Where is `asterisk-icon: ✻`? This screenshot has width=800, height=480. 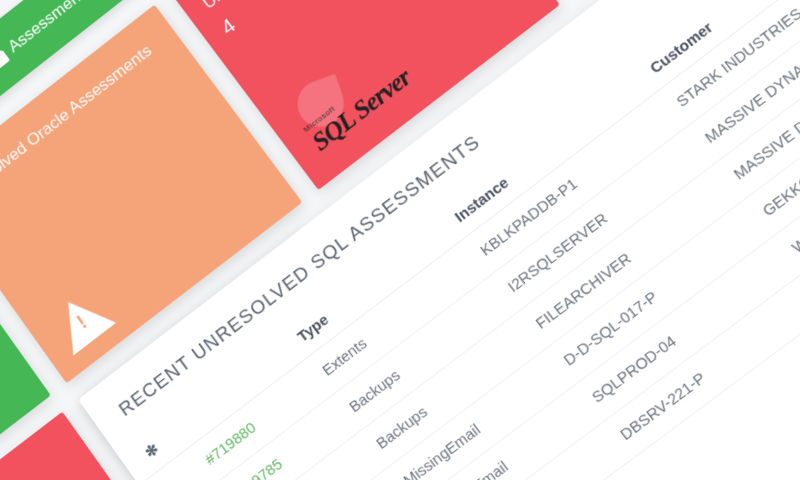 asterisk-icon: ✻ is located at coordinates (152, 451).